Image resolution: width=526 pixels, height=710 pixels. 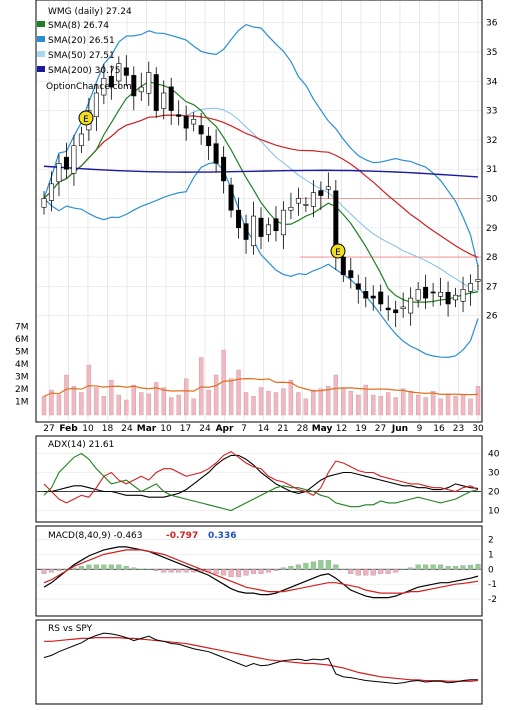 What do you see at coordinates (491, 170) in the screenshot?
I see `y-tick-label: 31` at bounding box center [491, 170].